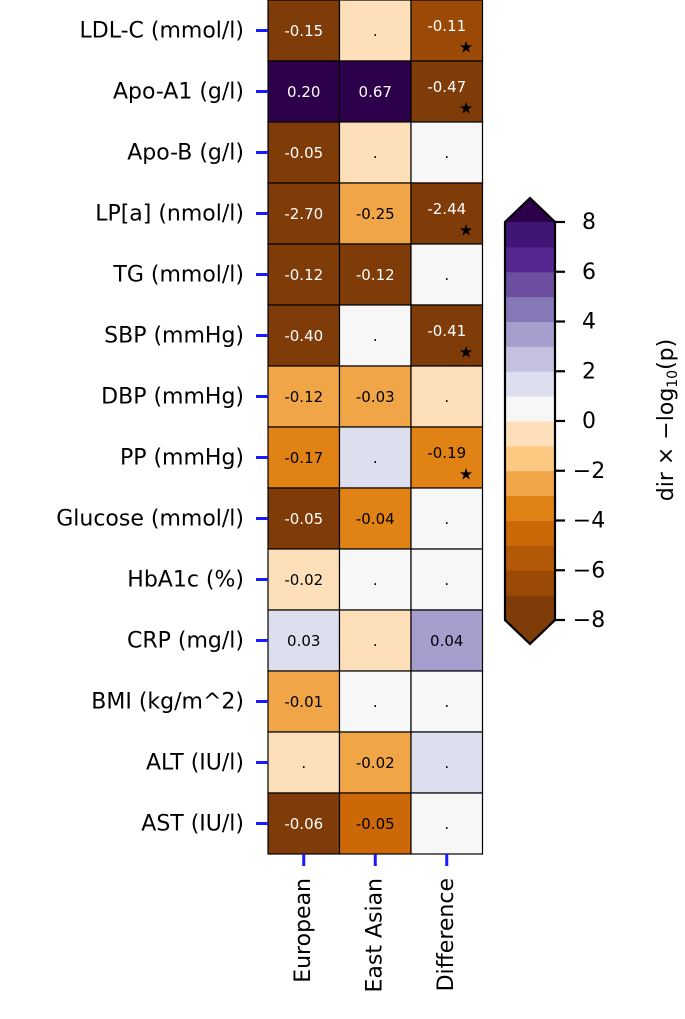 The image size is (685, 1019). What do you see at coordinates (303, 336) in the screenshot?
I see `cell-value-label: -0.40` at bounding box center [303, 336].